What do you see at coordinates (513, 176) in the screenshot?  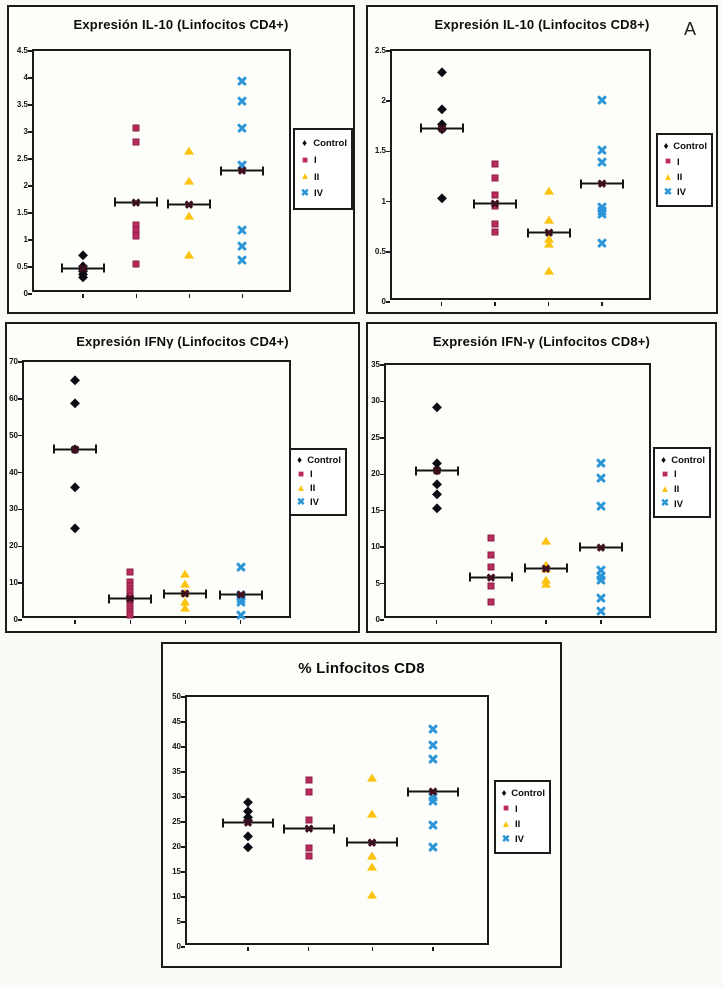 I see `plot-area: 0 0.5 1 1.5 2 2.5` at bounding box center [513, 176].